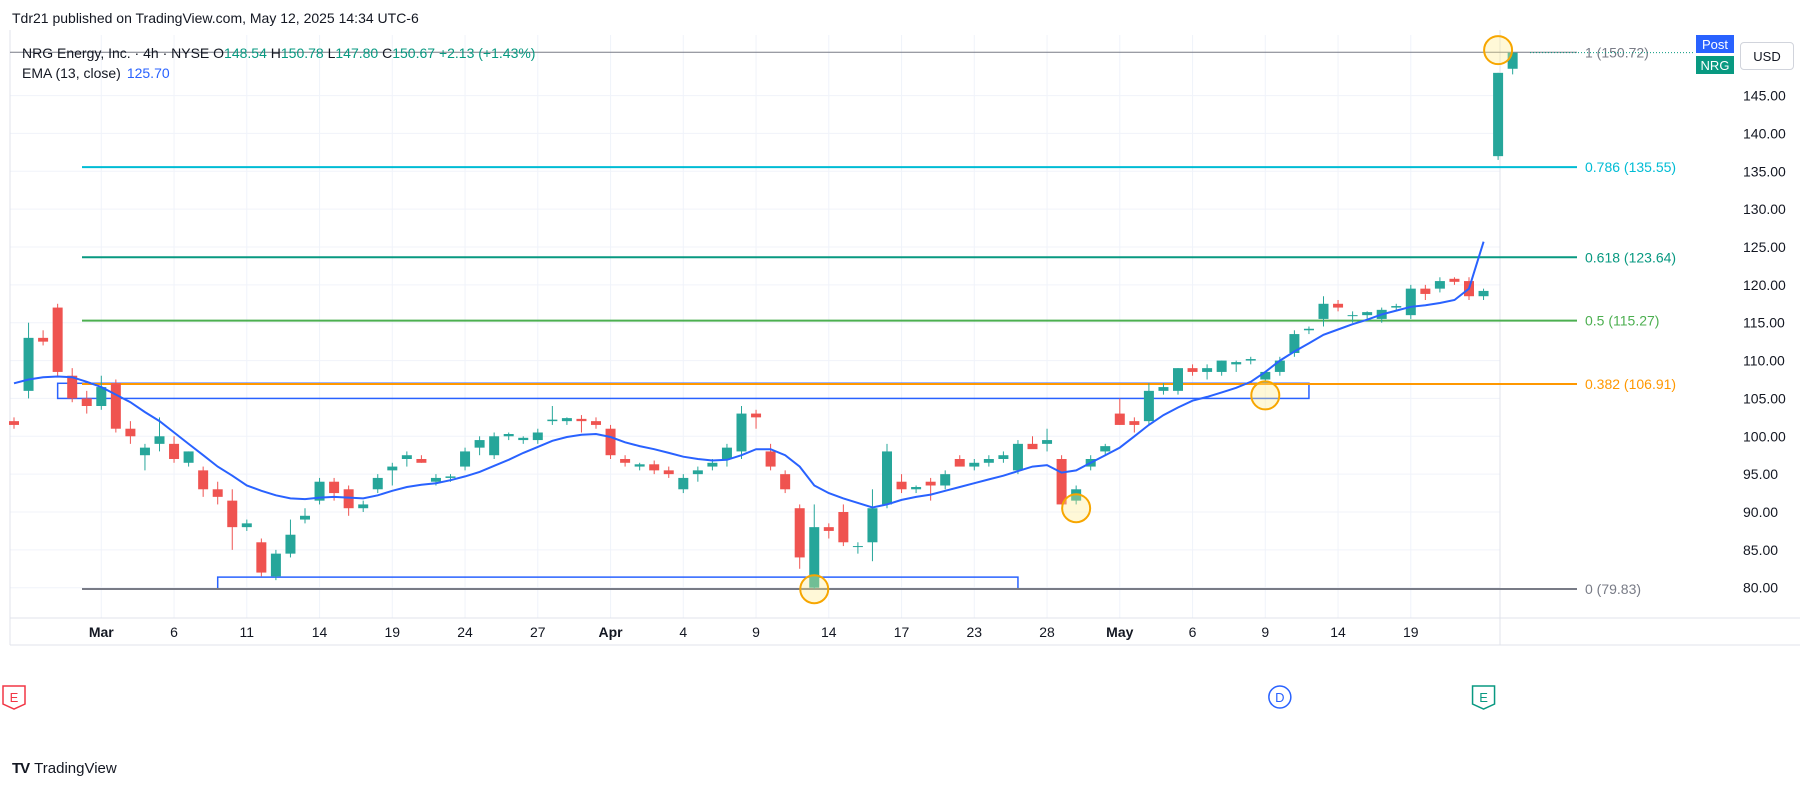  Describe the element at coordinates (1760, 512) in the screenshot. I see `price-tick-label: 90.00` at that location.